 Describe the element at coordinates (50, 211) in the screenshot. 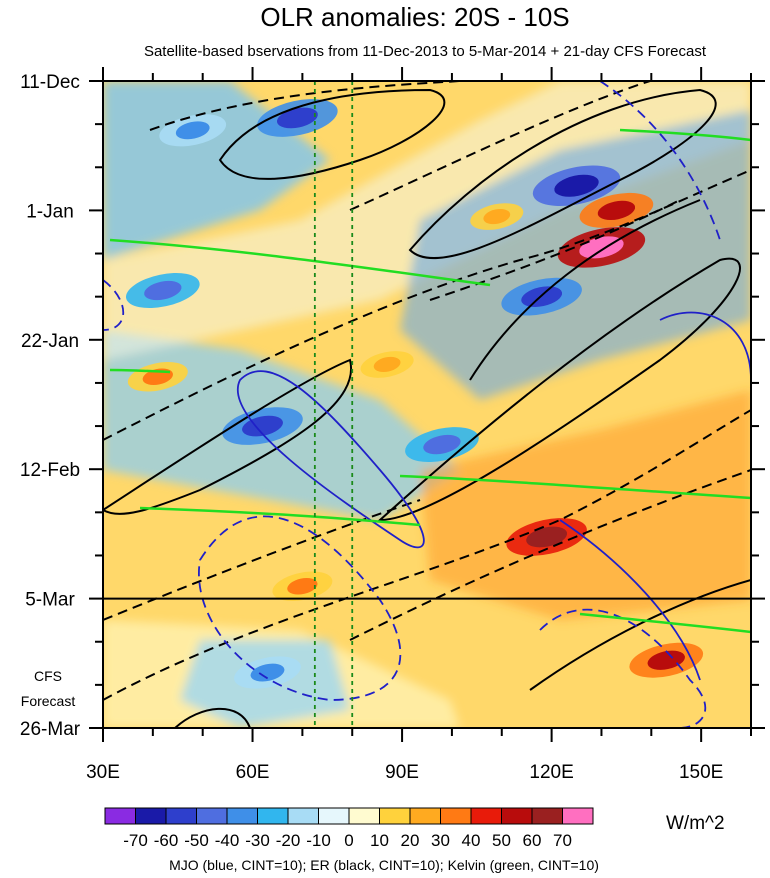

I see `y-tick-label: 1-Jan` at that location.